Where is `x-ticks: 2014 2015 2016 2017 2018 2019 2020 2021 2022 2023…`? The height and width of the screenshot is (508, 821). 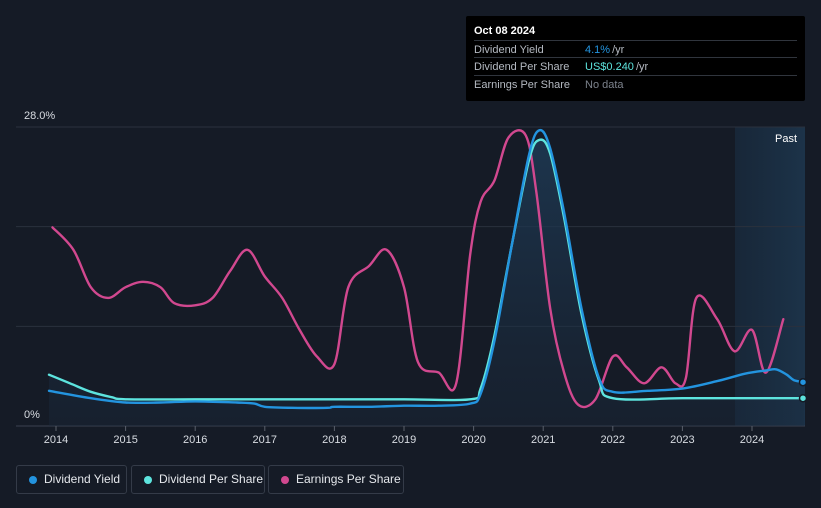 x-ticks: 2014 2015 2016 2017 2018 2019 2020 2021 2022 2023… is located at coordinates (404, 436).